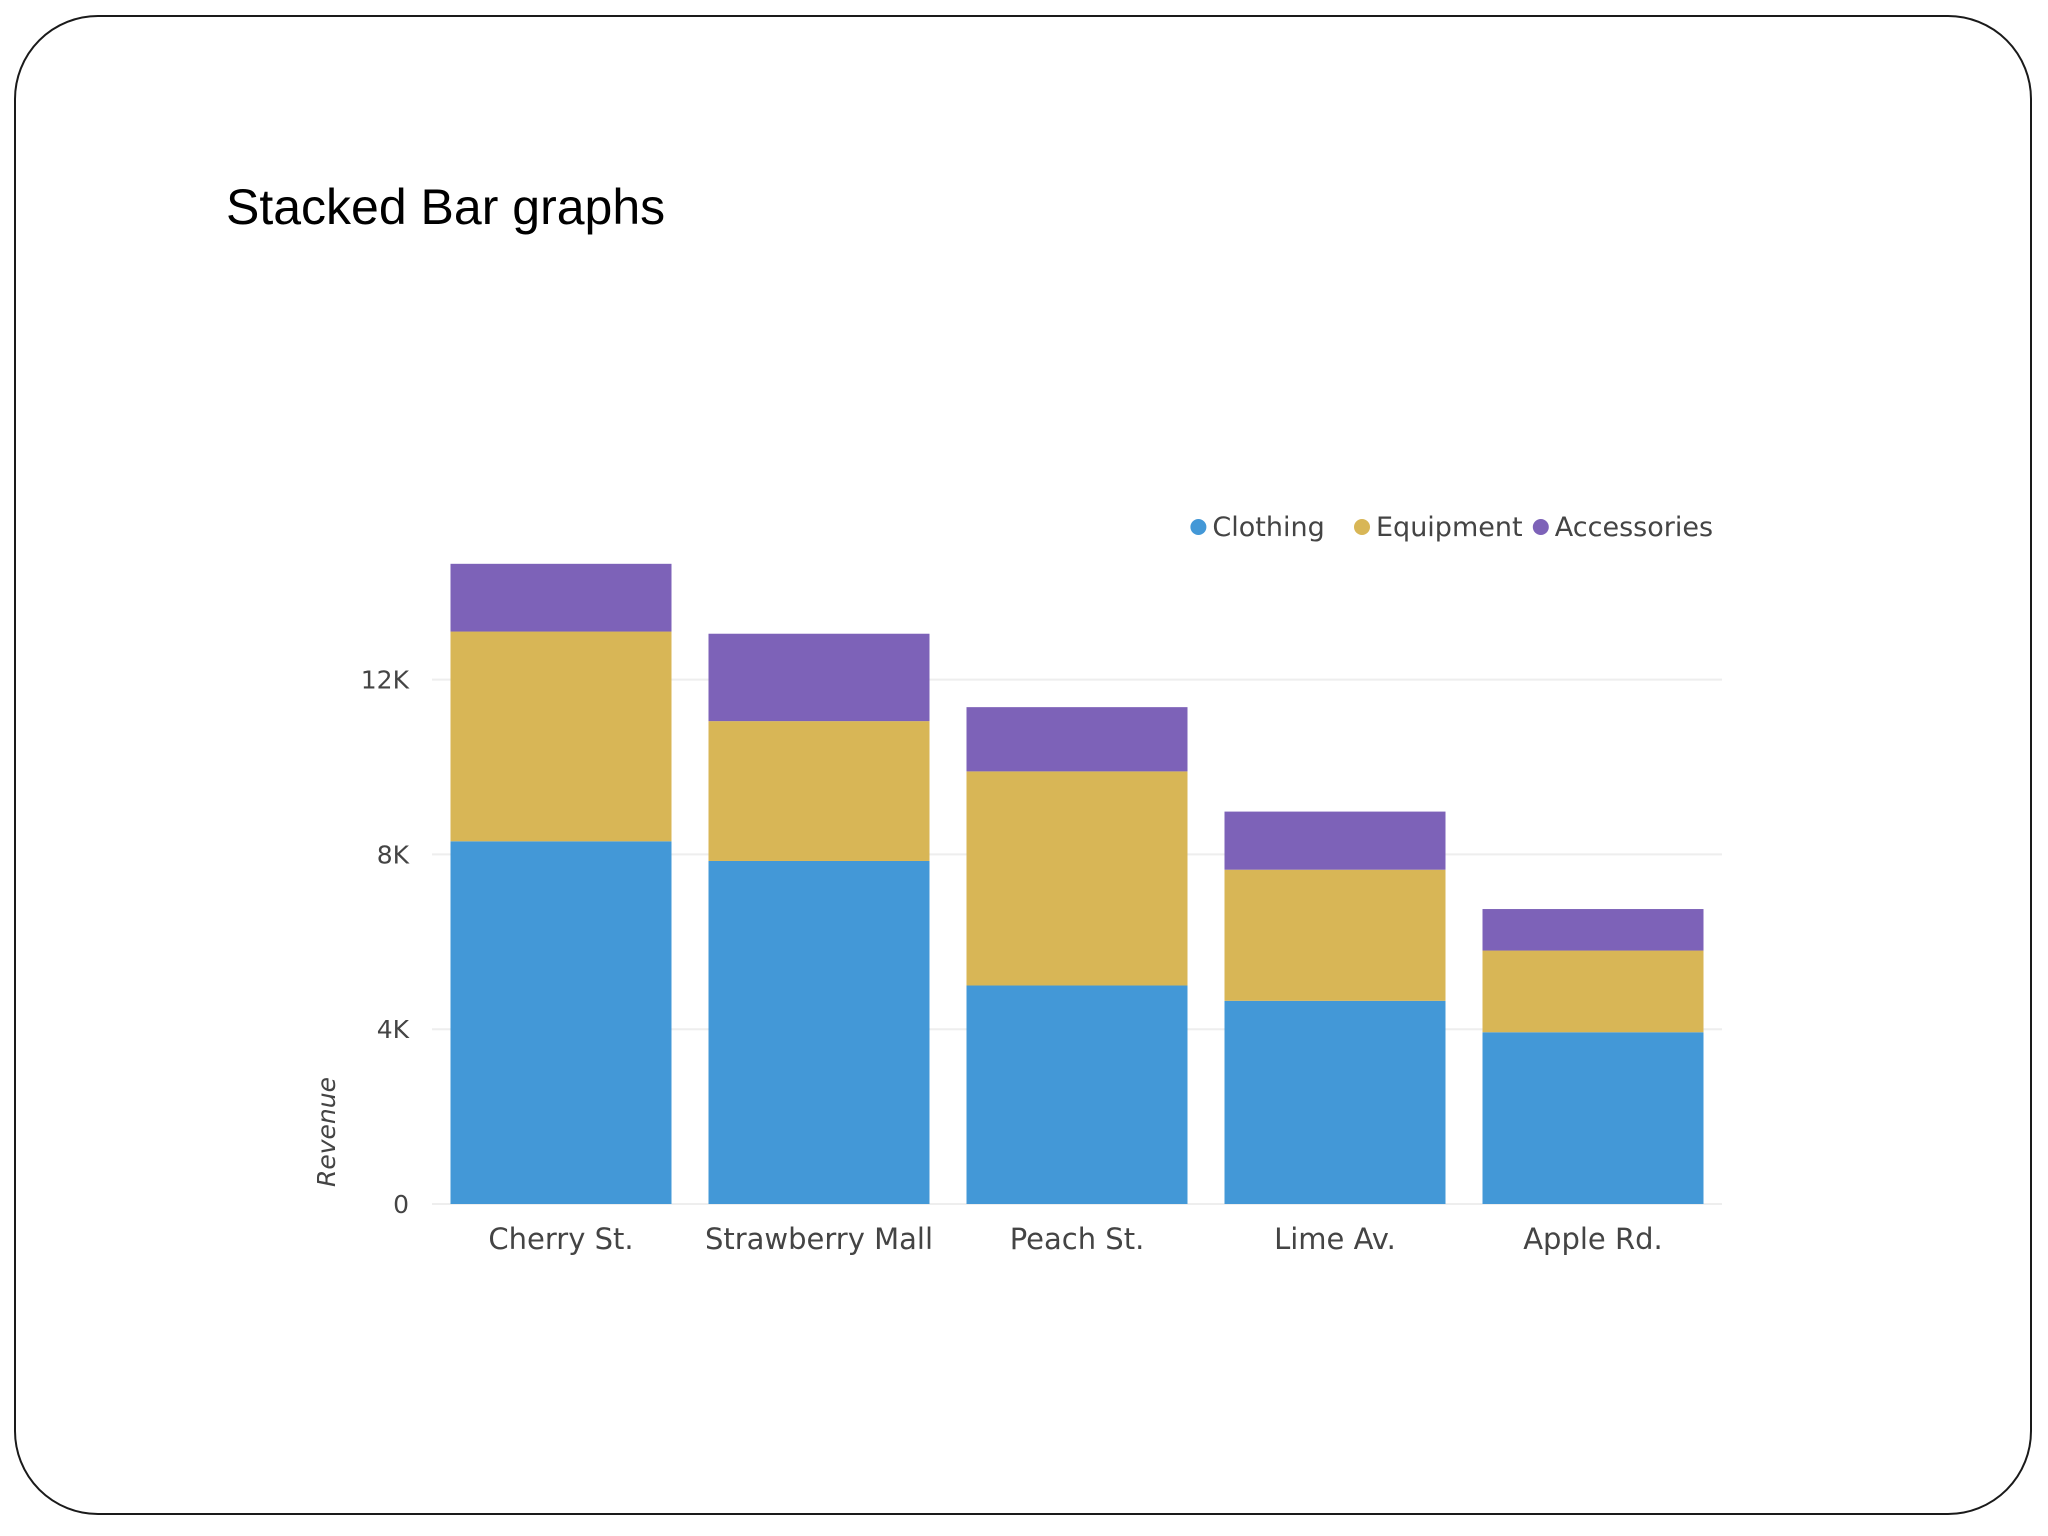 The height and width of the screenshot is (1536, 2048). Describe the element at coordinates (326, 1132) in the screenshot. I see `y-axis-label: Revenue` at that location.